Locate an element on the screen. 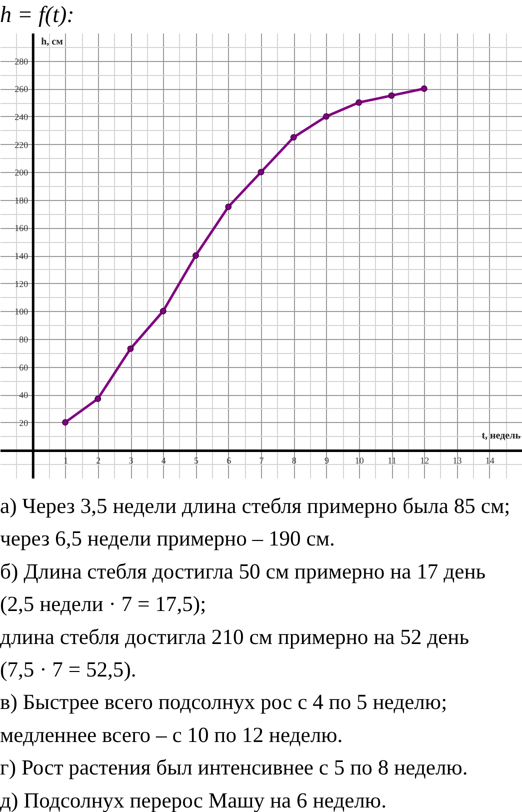 The image size is (522, 812). text: медленнее всего – с 10 по 12 неделю. is located at coordinates (171, 734).